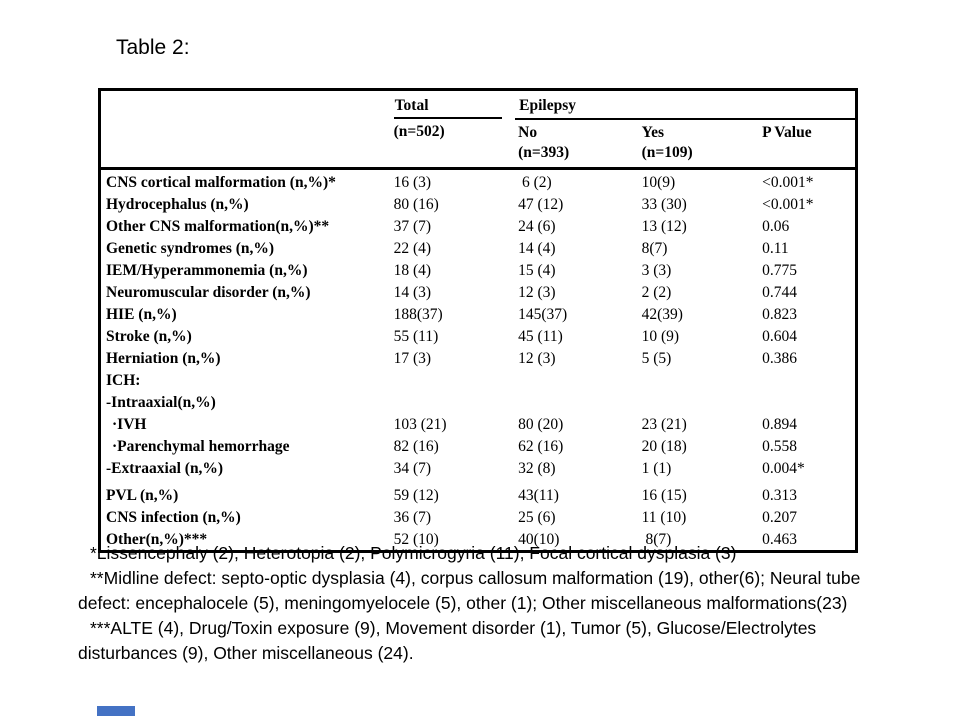  What do you see at coordinates (537, 270) in the screenshot?
I see `no-value: 15 (4)` at bounding box center [537, 270].